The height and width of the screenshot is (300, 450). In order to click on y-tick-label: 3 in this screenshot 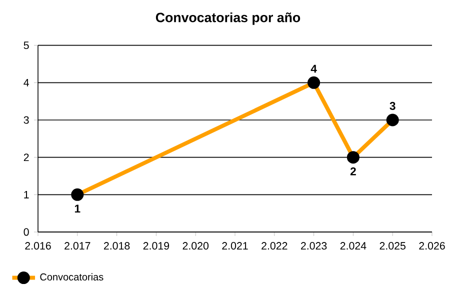, I will do `click(26, 120)`.